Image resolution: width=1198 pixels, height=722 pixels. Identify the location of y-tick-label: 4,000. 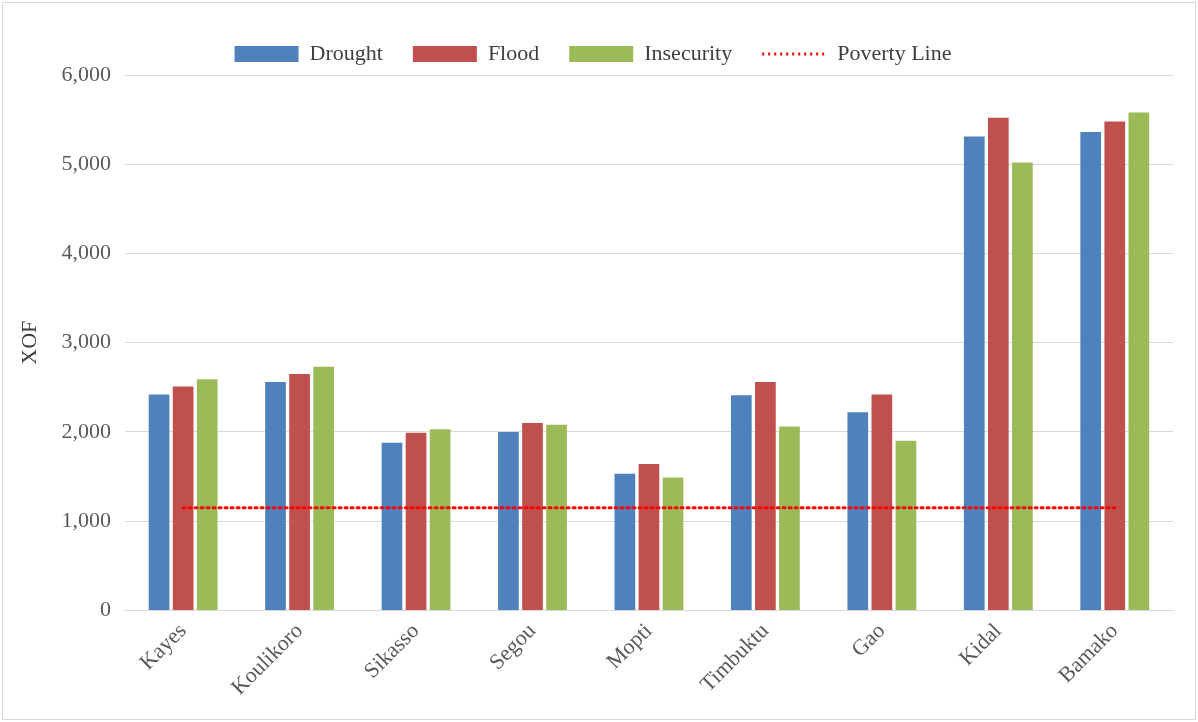
(86, 252).